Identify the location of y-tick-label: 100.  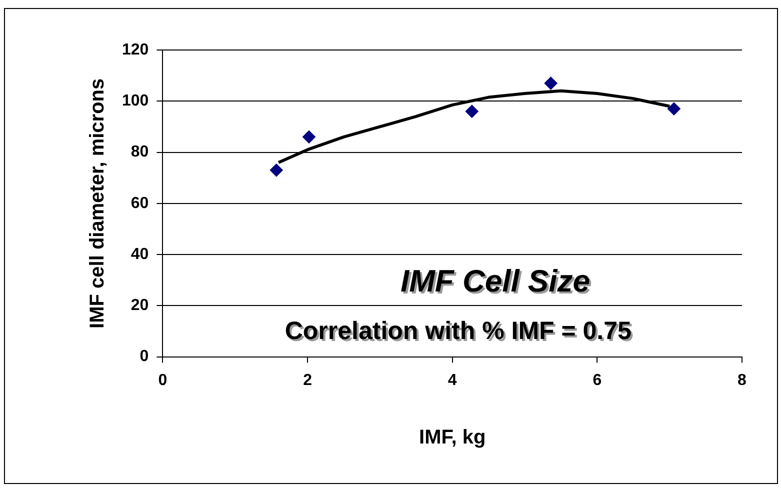
(135, 101).